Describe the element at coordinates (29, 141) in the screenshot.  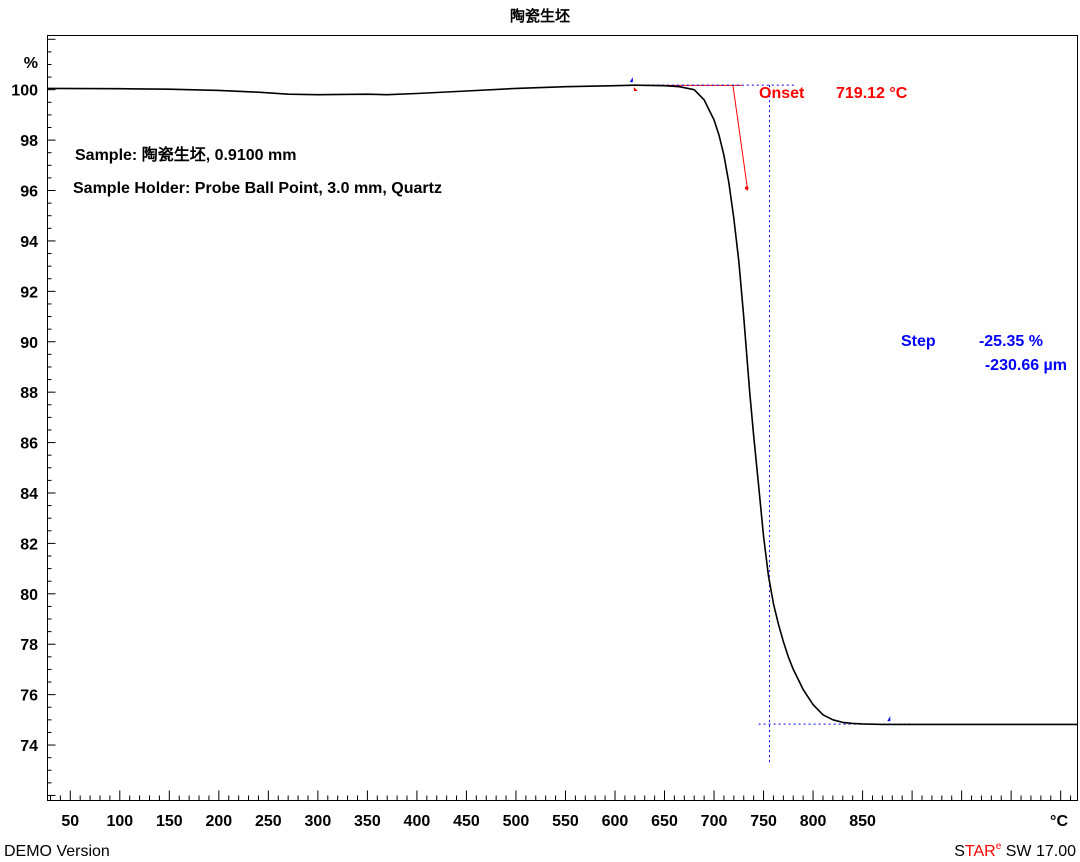
I see `y-tick-label: 98` at that location.